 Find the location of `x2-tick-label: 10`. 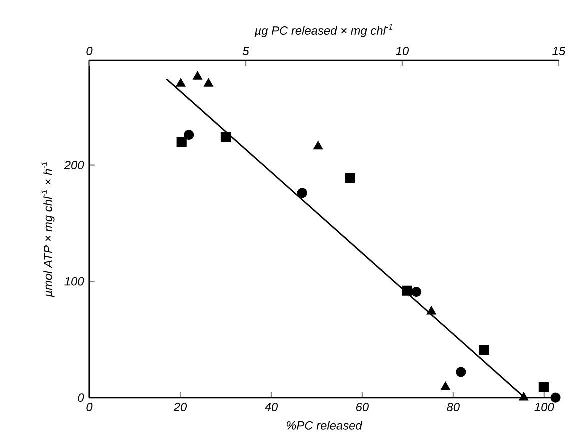

x2-tick-label: 10 is located at coordinates (402, 51).